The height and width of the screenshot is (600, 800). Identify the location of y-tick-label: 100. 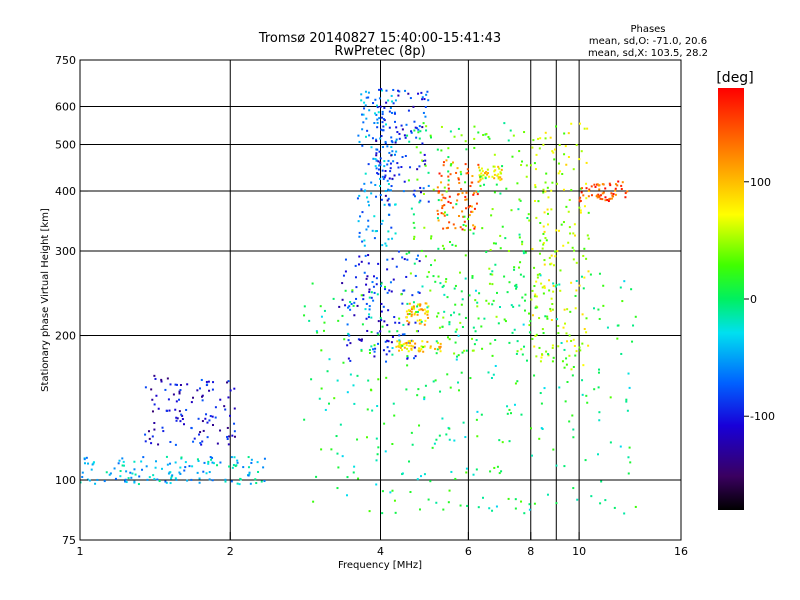
(65, 480).